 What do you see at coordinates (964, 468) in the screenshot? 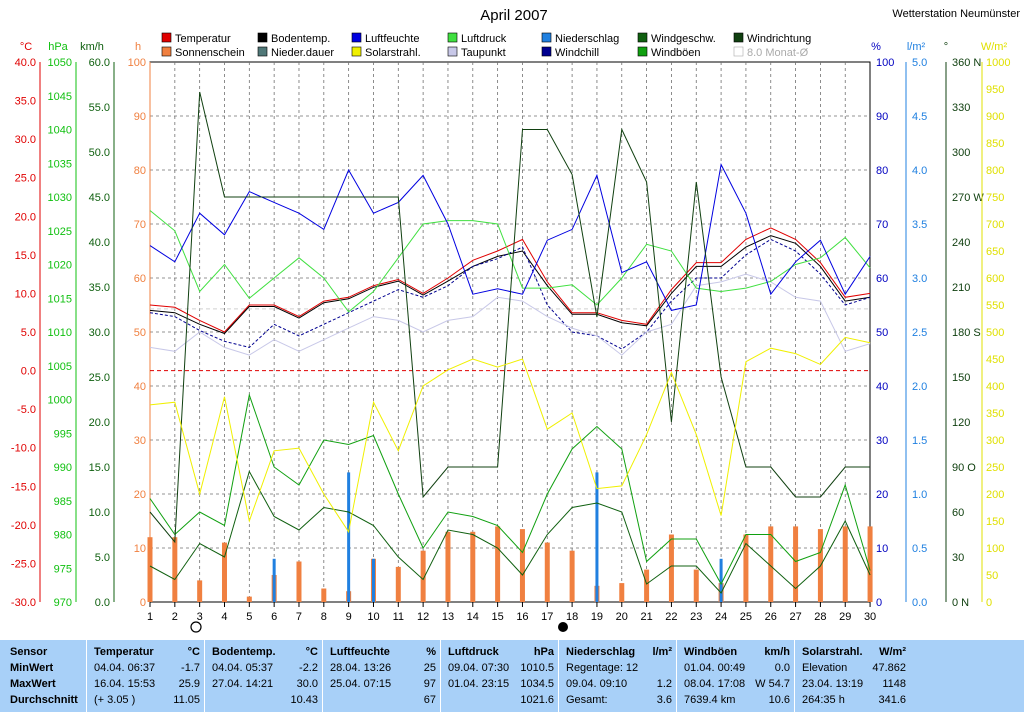
I see `direction-axis-tick: 90 O` at bounding box center [964, 468].